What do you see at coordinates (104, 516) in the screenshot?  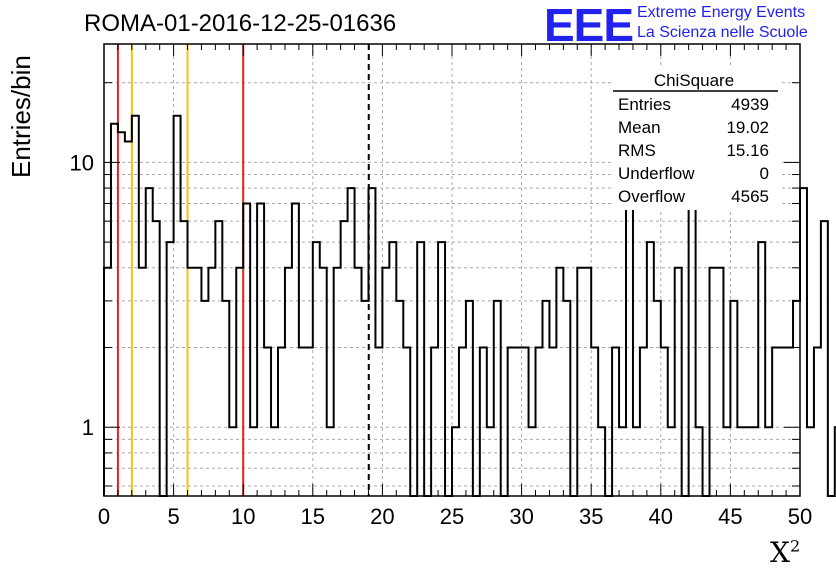 I see `x-tick-label: 0` at bounding box center [104, 516].